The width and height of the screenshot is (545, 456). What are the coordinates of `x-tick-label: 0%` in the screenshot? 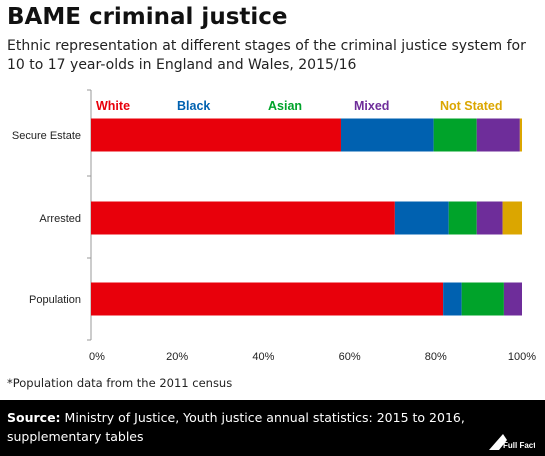 It's located at (97, 357).